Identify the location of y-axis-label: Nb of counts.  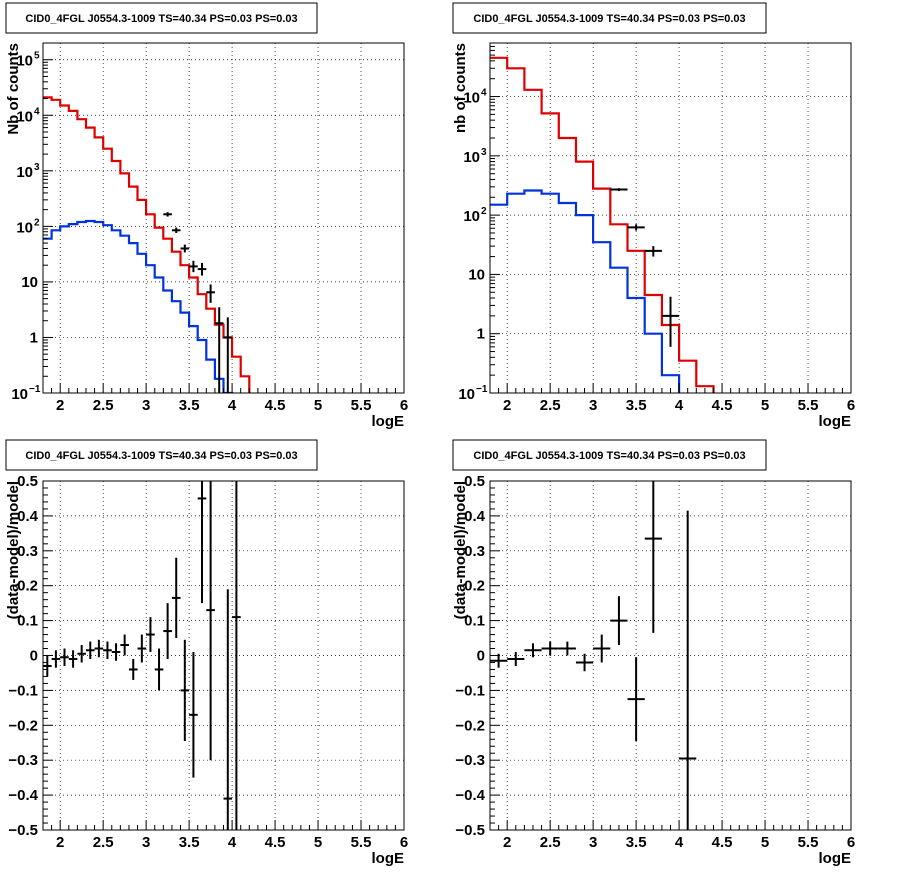
(13, 89).